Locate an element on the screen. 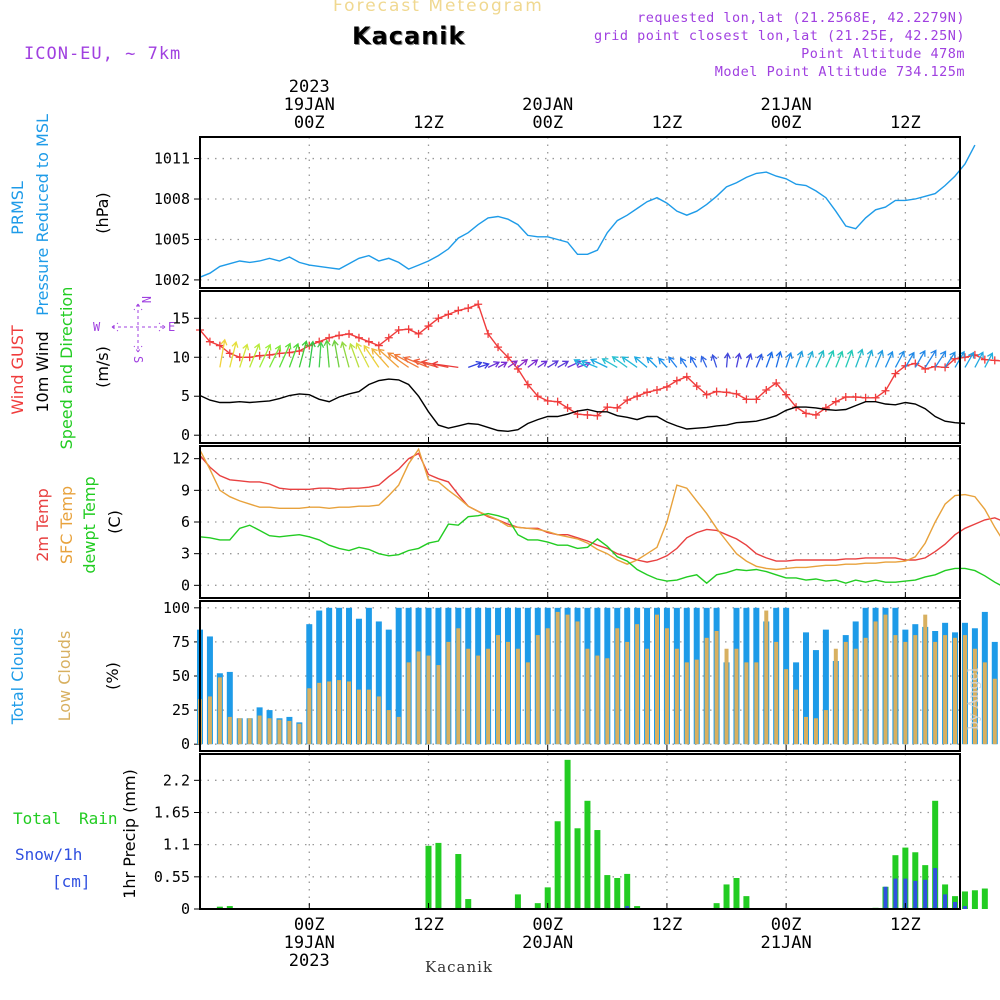  y-tick-label: 75 is located at coordinates (181, 642).